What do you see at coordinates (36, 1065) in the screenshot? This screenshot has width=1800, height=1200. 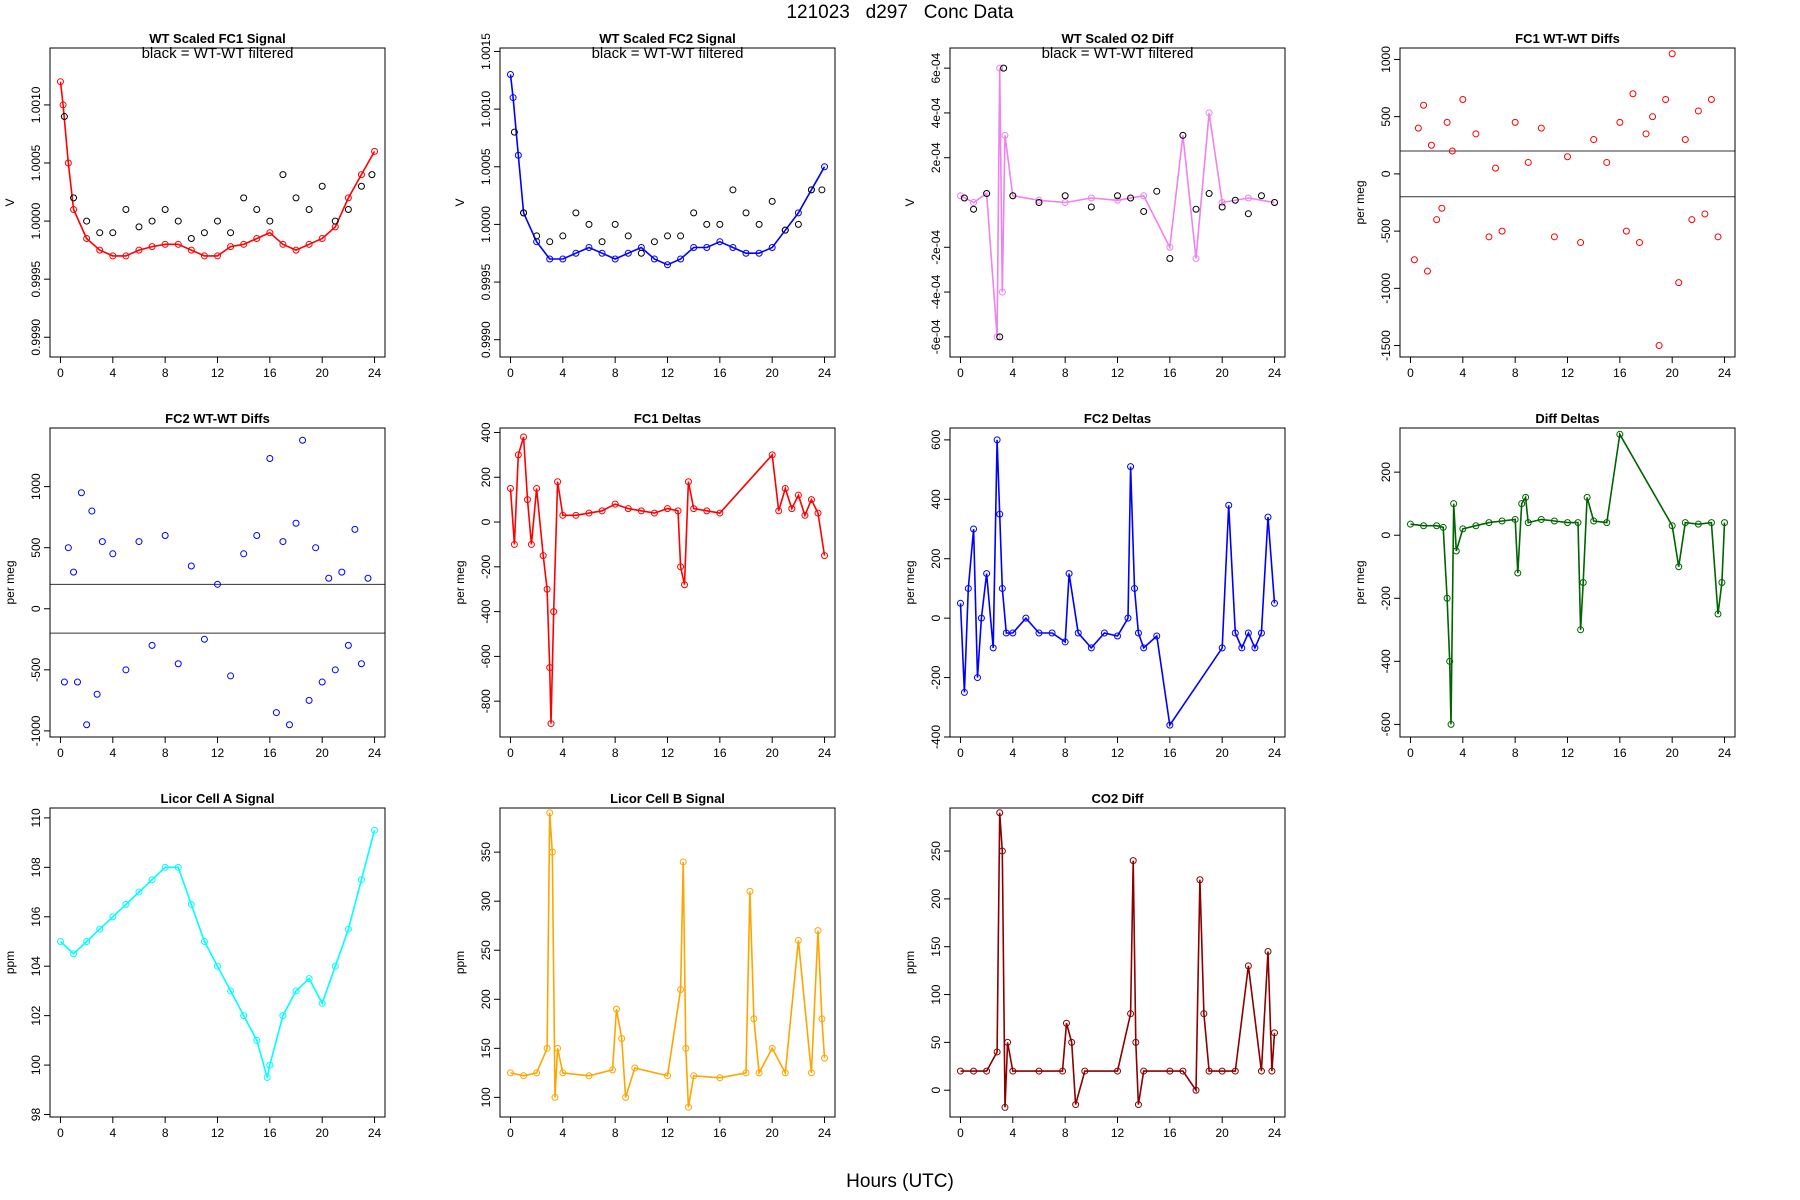 I see `y-tick-label: 100` at bounding box center [36, 1065].